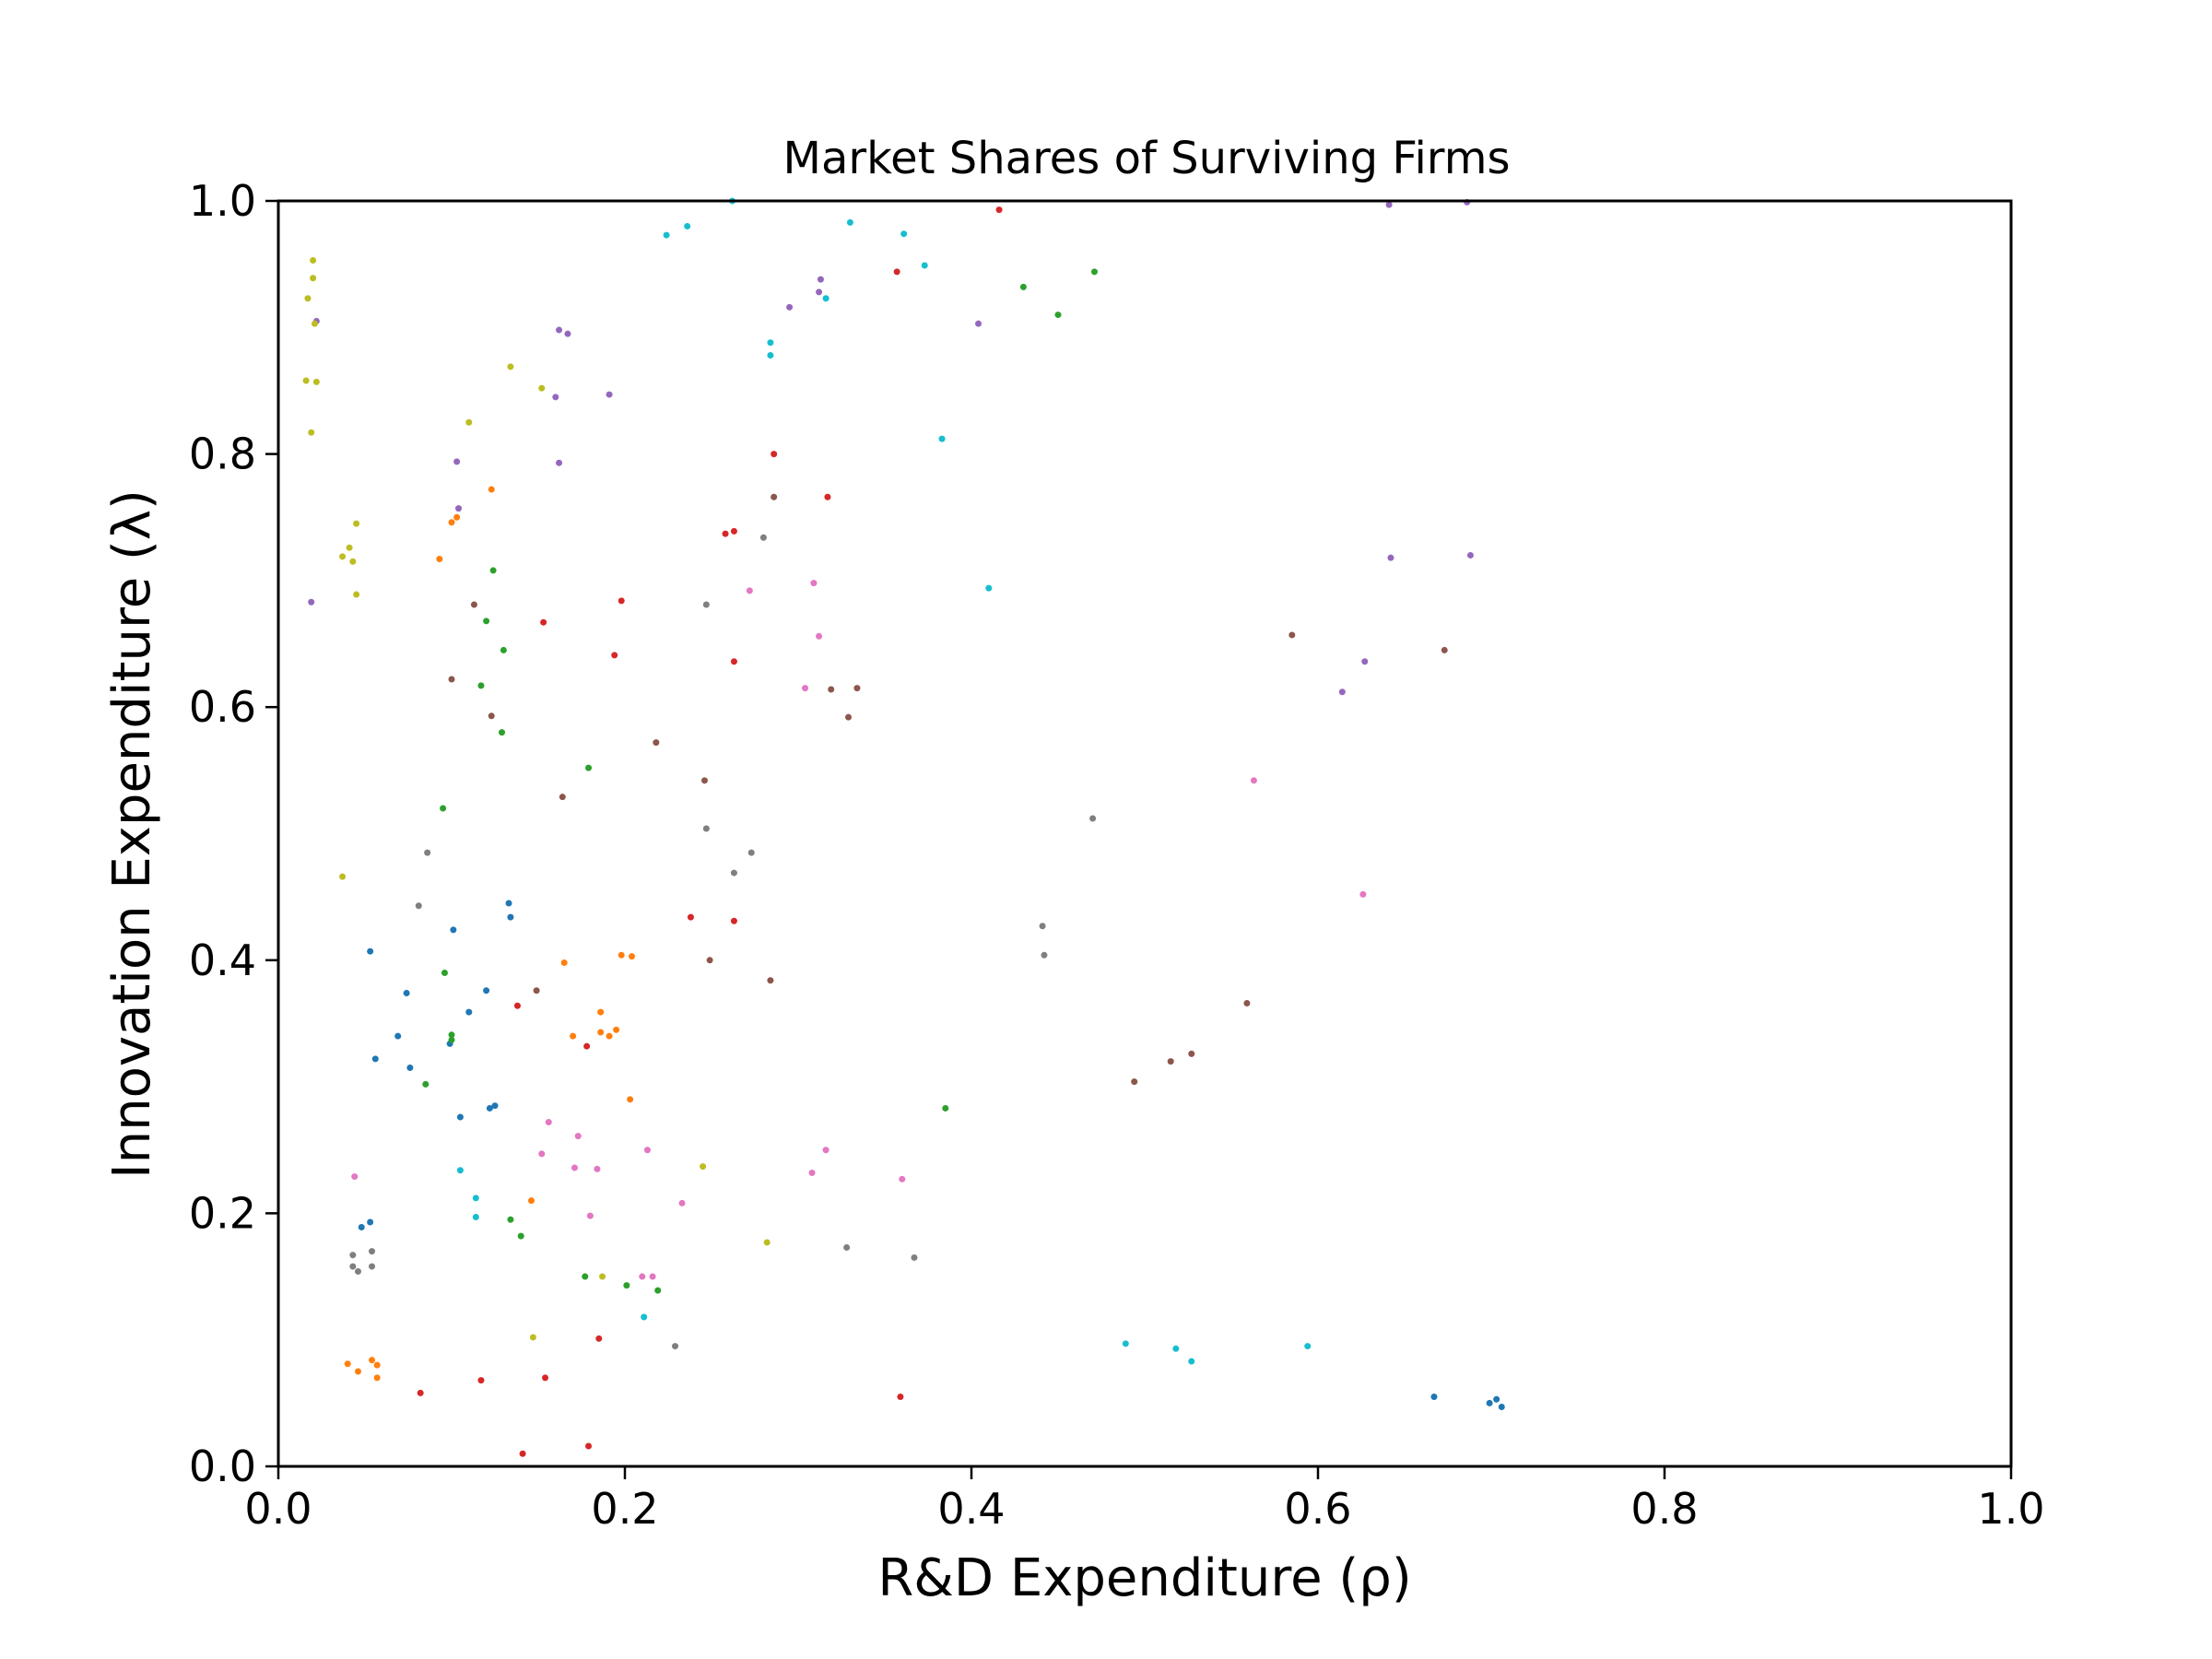 The height and width of the screenshot is (1659, 2212). What do you see at coordinates (1144, 1578) in the screenshot?
I see `x-axis-label: R&D Expenditure (ρ)` at bounding box center [1144, 1578].